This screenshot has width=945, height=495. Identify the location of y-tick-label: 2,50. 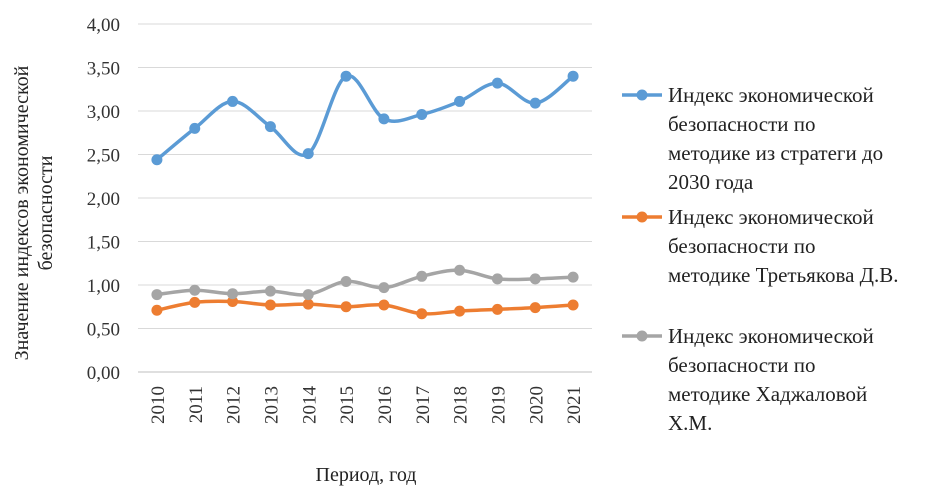
(103, 156).